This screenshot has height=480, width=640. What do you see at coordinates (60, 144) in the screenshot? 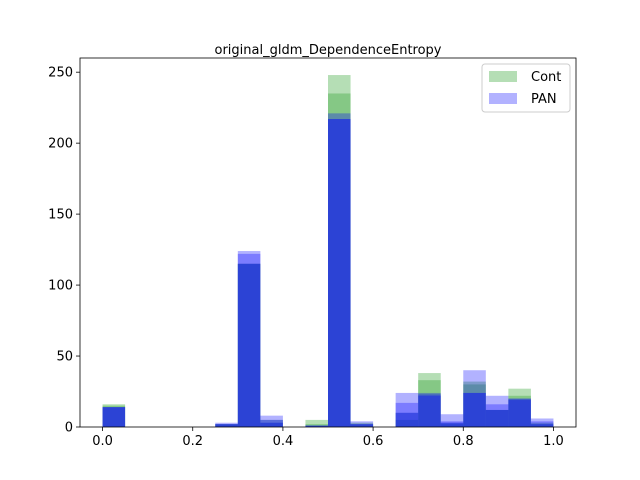
I see `y-tick-label: 200` at bounding box center [60, 144].